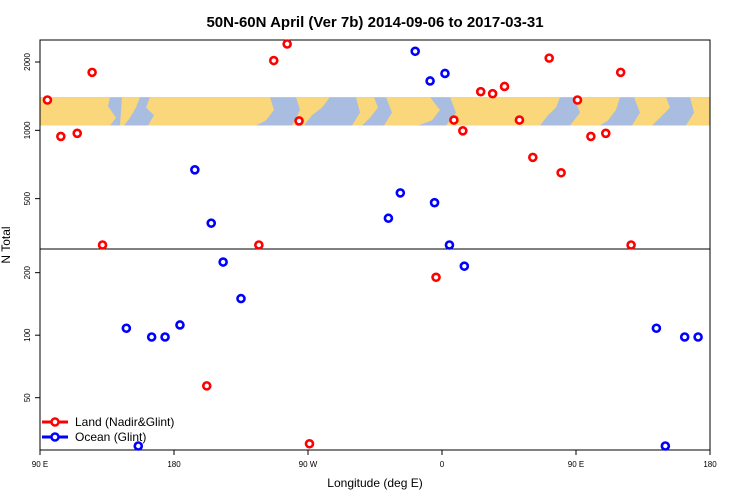 The width and height of the screenshot is (750, 500). I want to click on x-tick-label: 0, so click(442, 464).